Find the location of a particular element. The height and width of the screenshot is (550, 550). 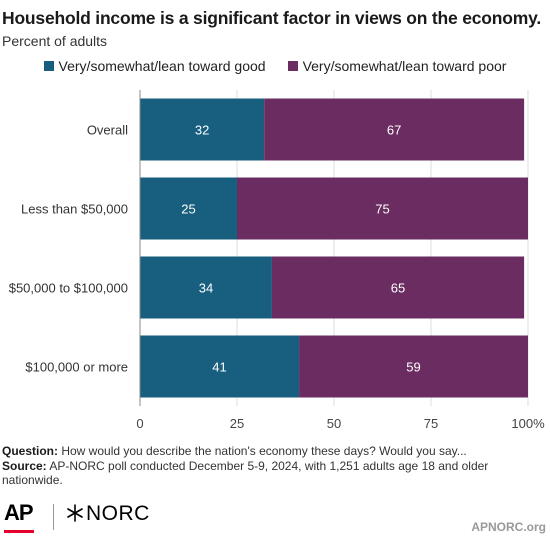

category-label: Overall is located at coordinates (107, 130).